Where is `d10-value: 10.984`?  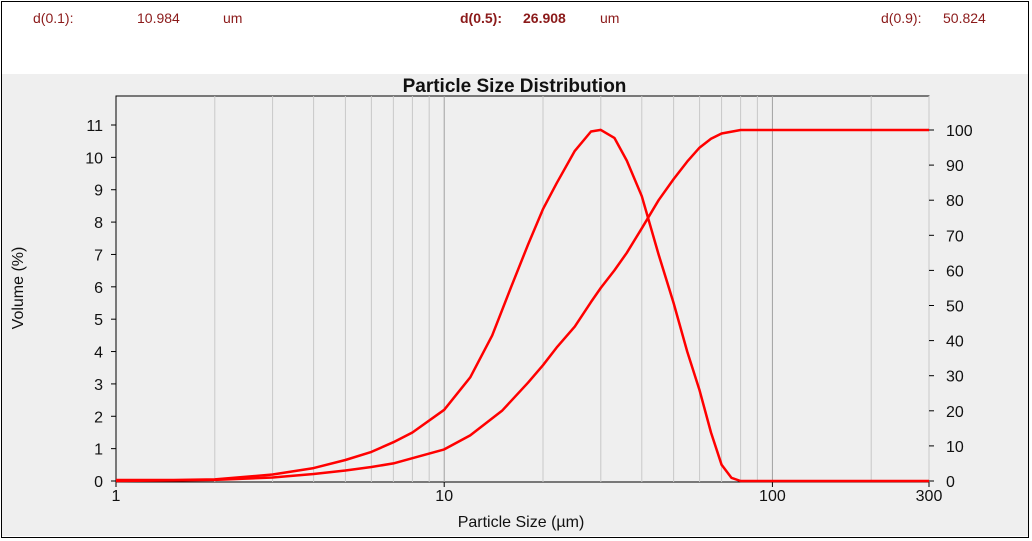 d10-value: 10.984 is located at coordinates (158, 18).